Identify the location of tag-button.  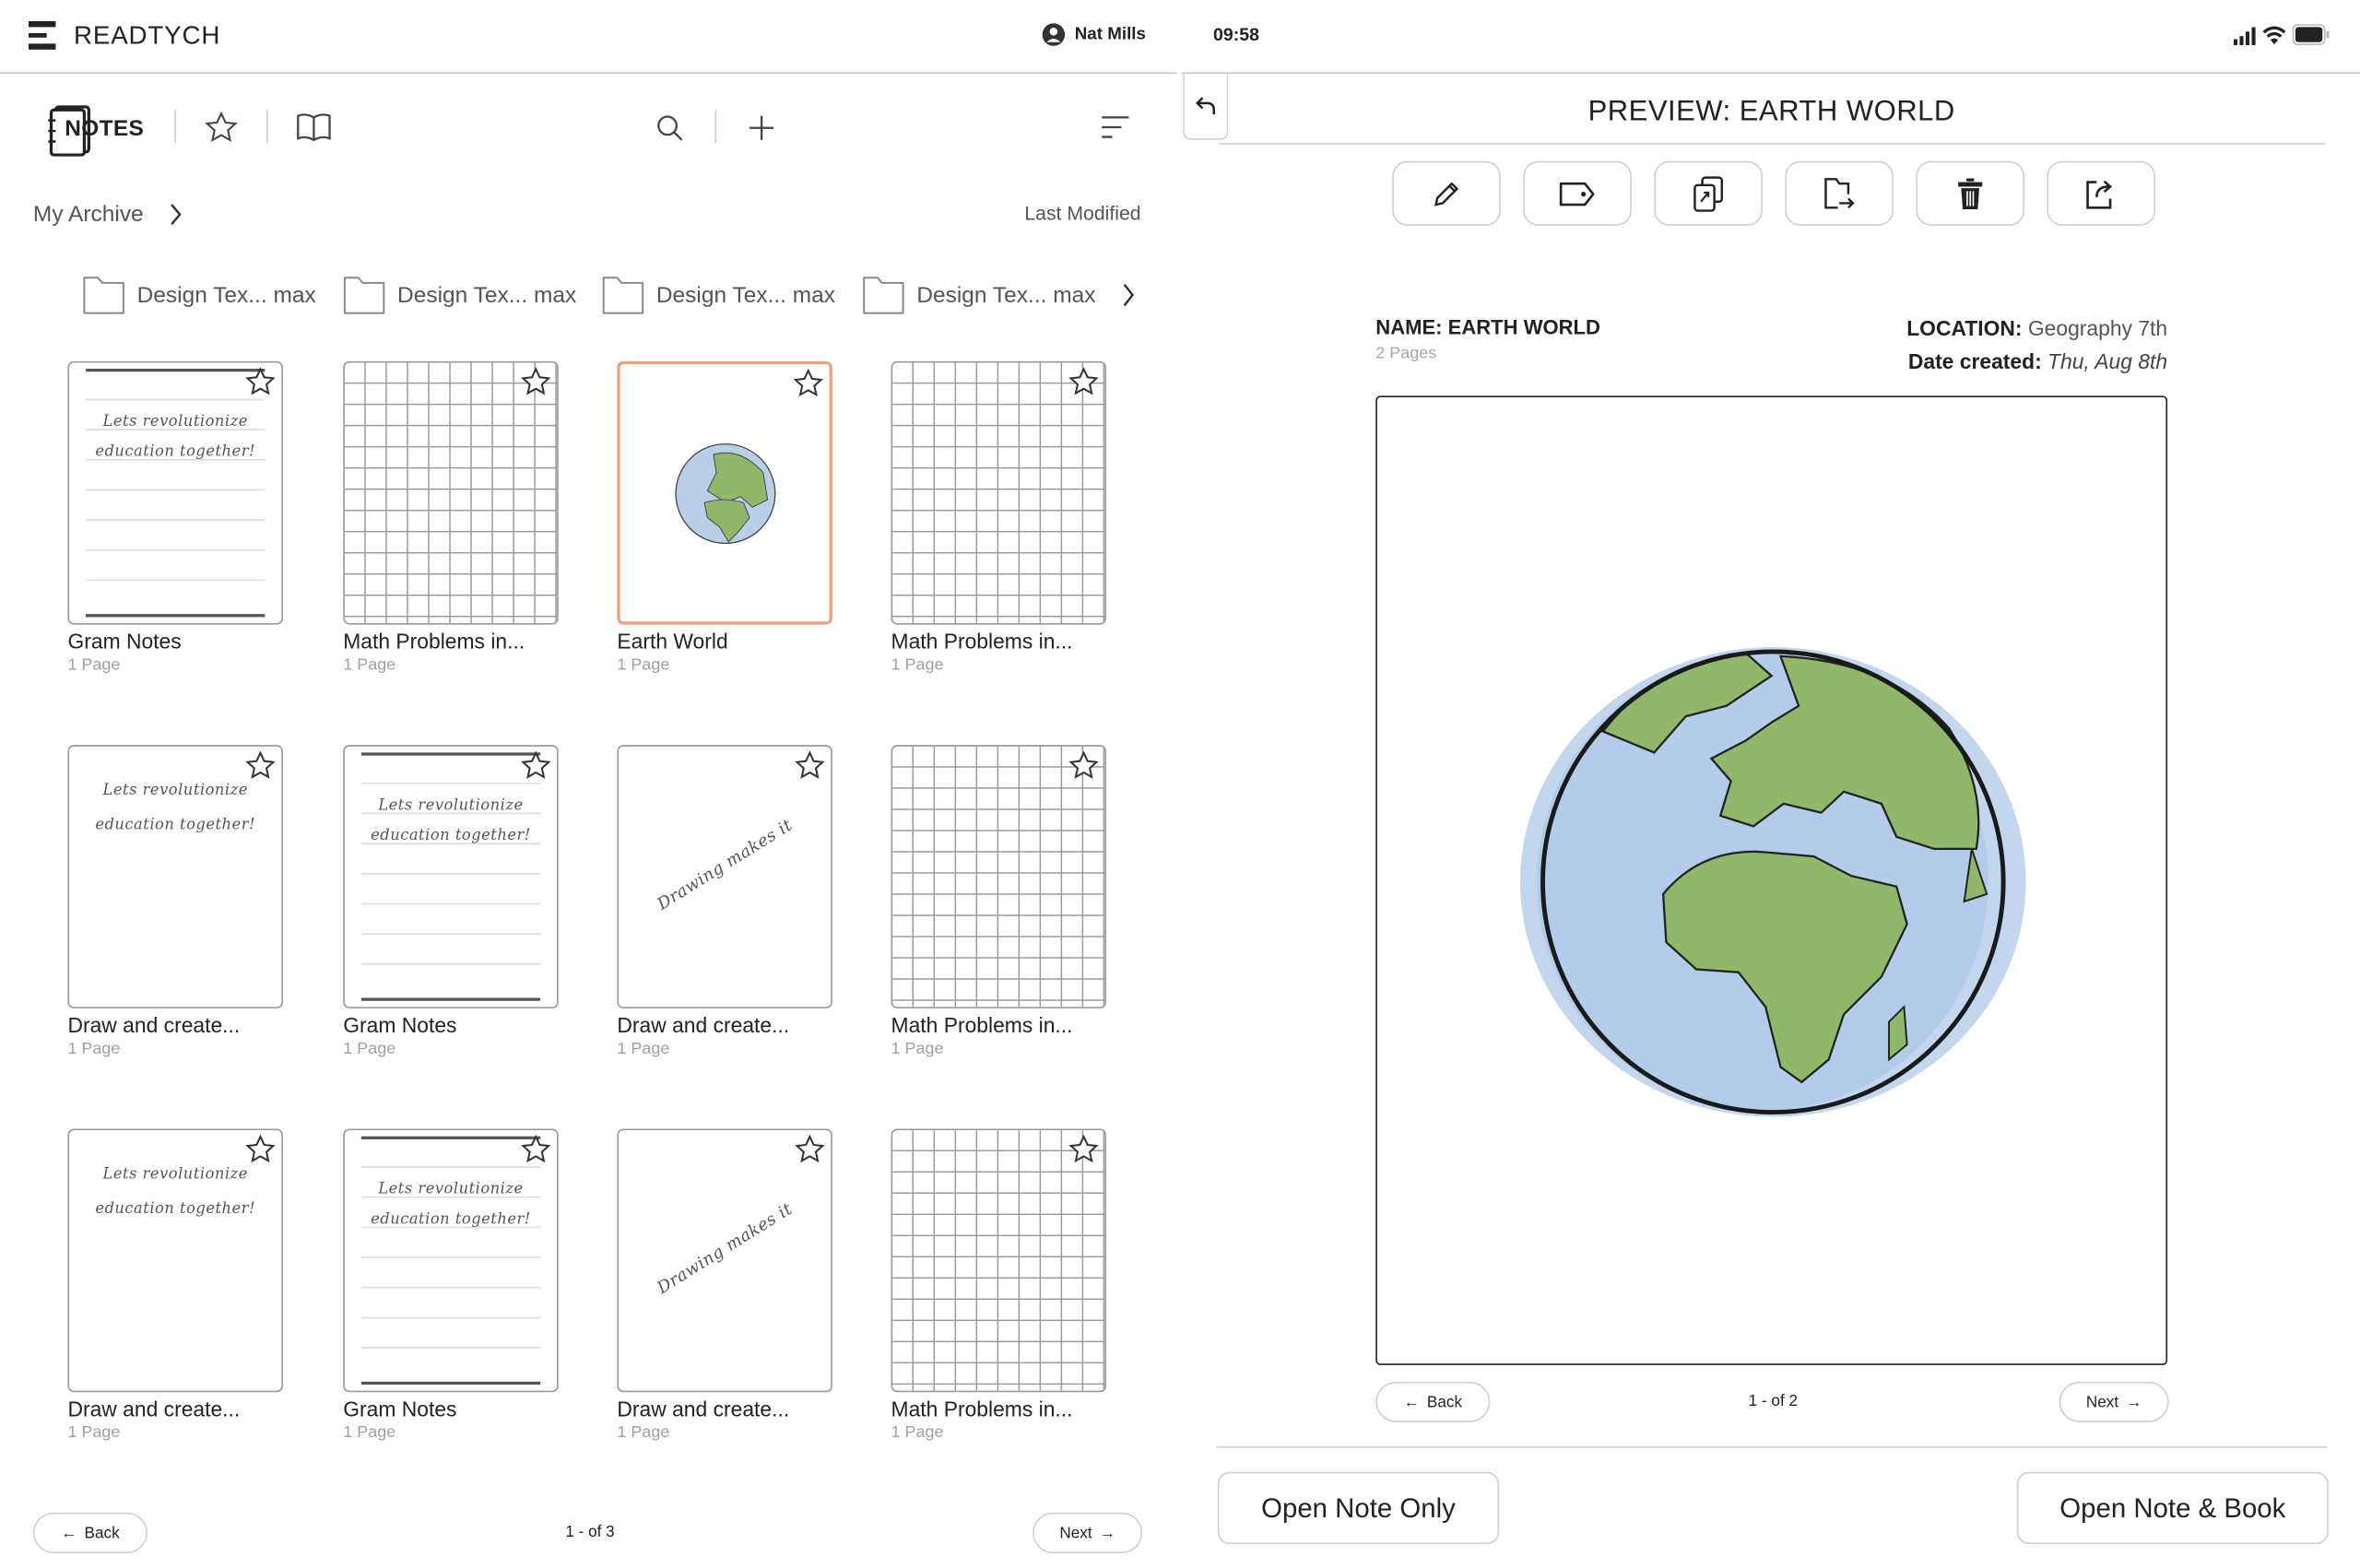
(1577, 193).